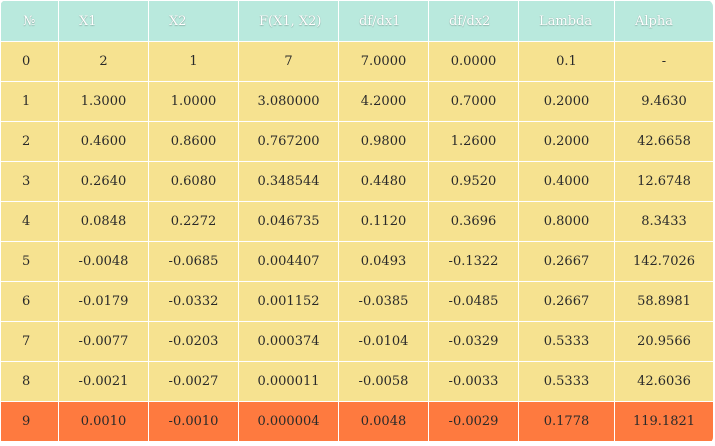  I want to click on cell-alpha: 42.6036, so click(663, 381).